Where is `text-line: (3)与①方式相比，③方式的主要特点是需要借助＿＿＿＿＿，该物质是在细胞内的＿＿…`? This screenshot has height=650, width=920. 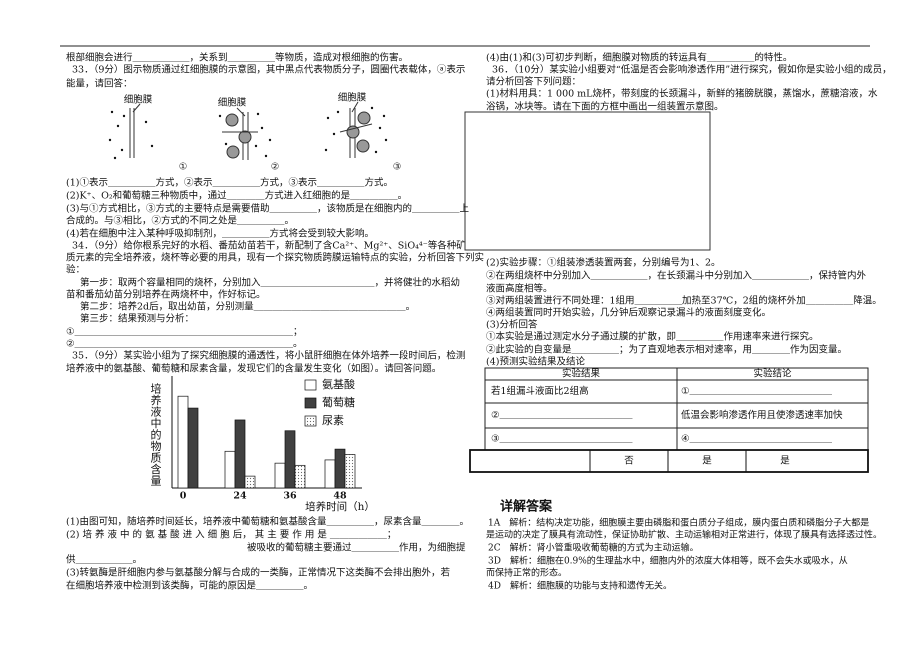 text-line: (3)与①方式相比，③方式的主要特点是需要借助＿＿＿＿＿，该物质是在细胞内的＿＿… is located at coordinates (267, 209).